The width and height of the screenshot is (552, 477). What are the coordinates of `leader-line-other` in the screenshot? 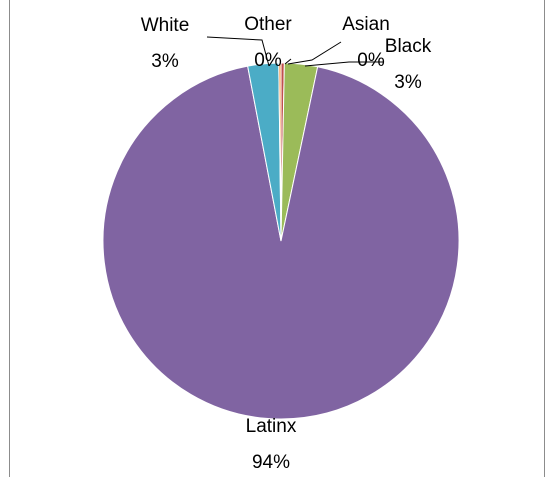 It's located at (288, 61).